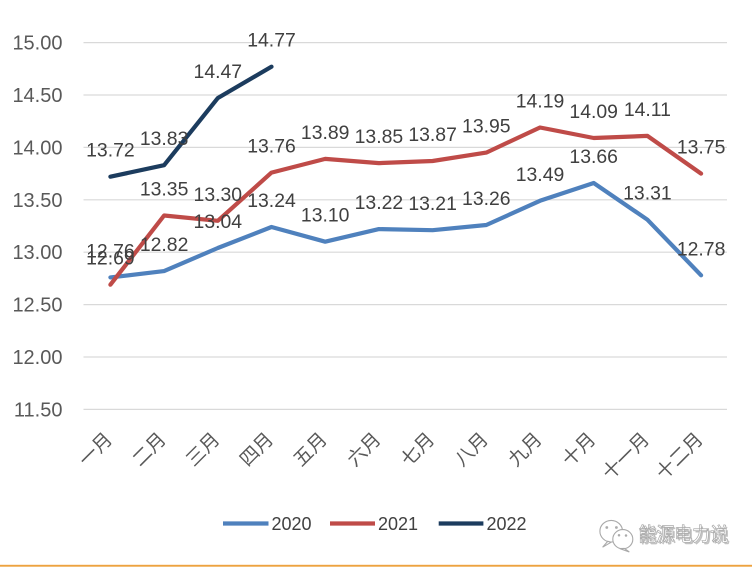  Describe the element at coordinates (507, 524) in the screenshot. I see `svg-text: 2022` at that location.